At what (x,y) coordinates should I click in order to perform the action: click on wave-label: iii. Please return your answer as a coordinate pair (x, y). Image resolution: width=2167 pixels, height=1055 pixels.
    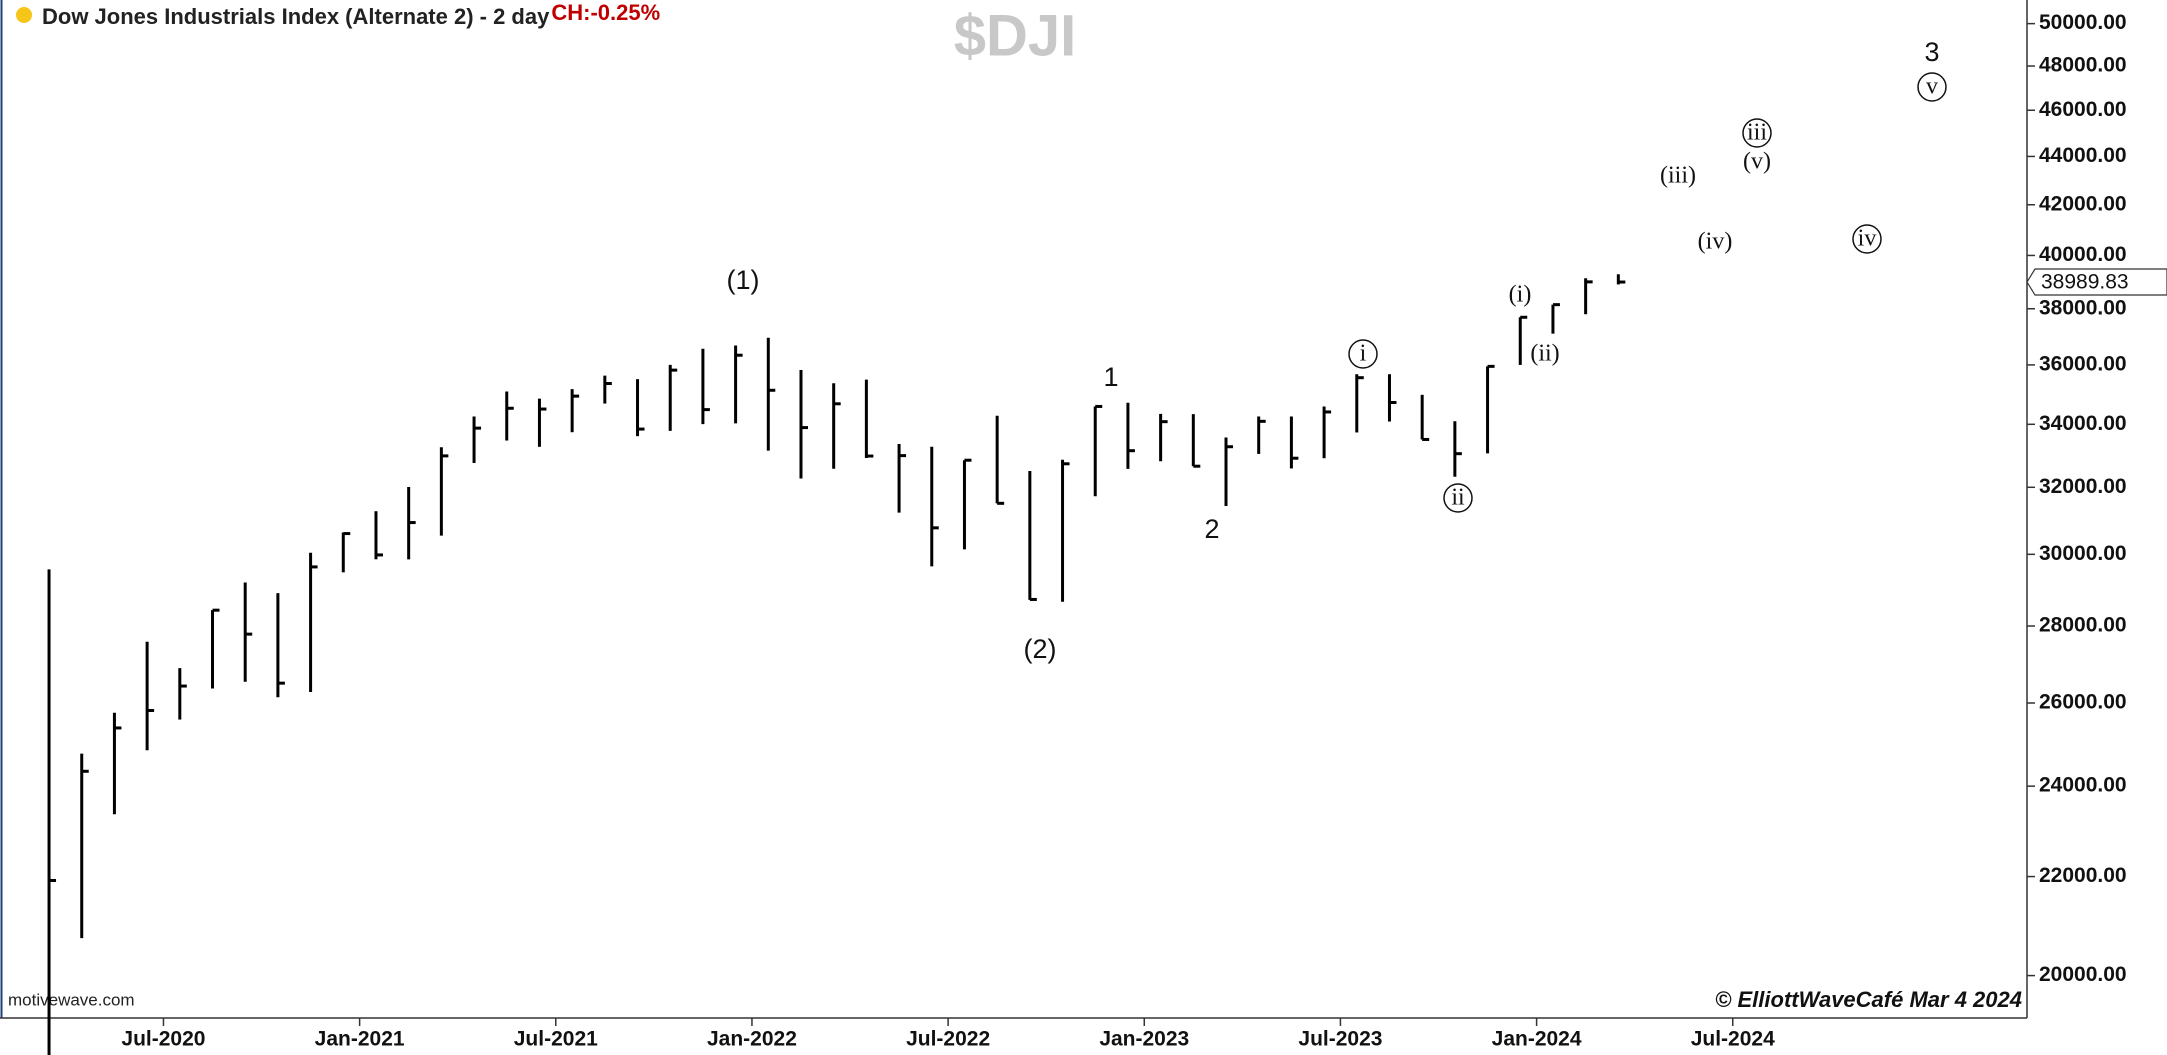
    Looking at the image, I should click on (1757, 133).